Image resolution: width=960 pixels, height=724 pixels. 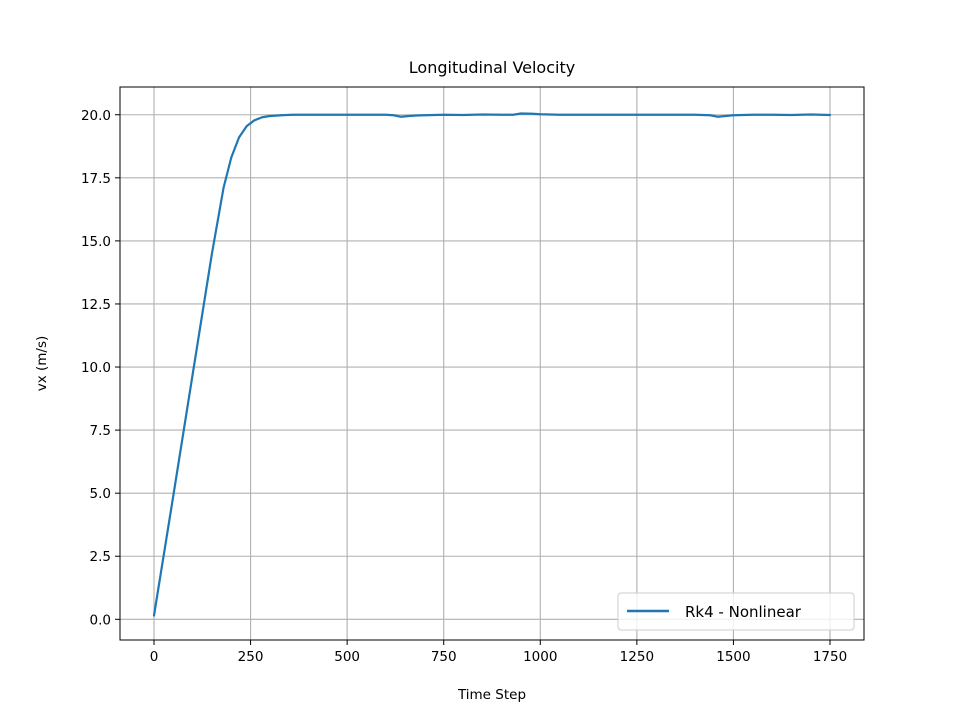 I want to click on y-tick-label: 2.5, so click(x=100, y=557).